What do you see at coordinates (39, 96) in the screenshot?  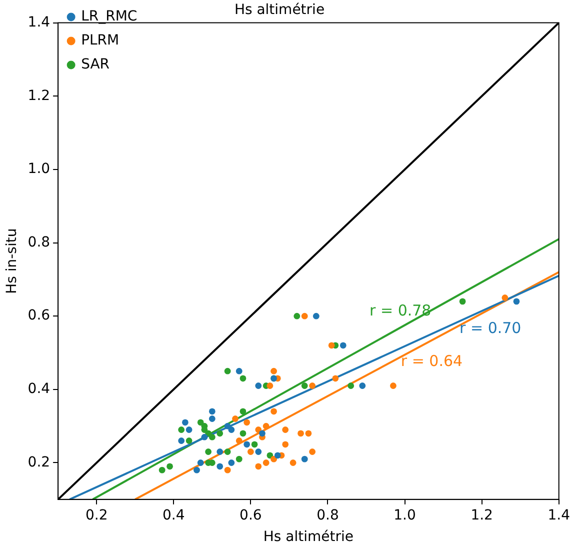 I see `y-tick-label: 1.2` at bounding box center [39, 96].